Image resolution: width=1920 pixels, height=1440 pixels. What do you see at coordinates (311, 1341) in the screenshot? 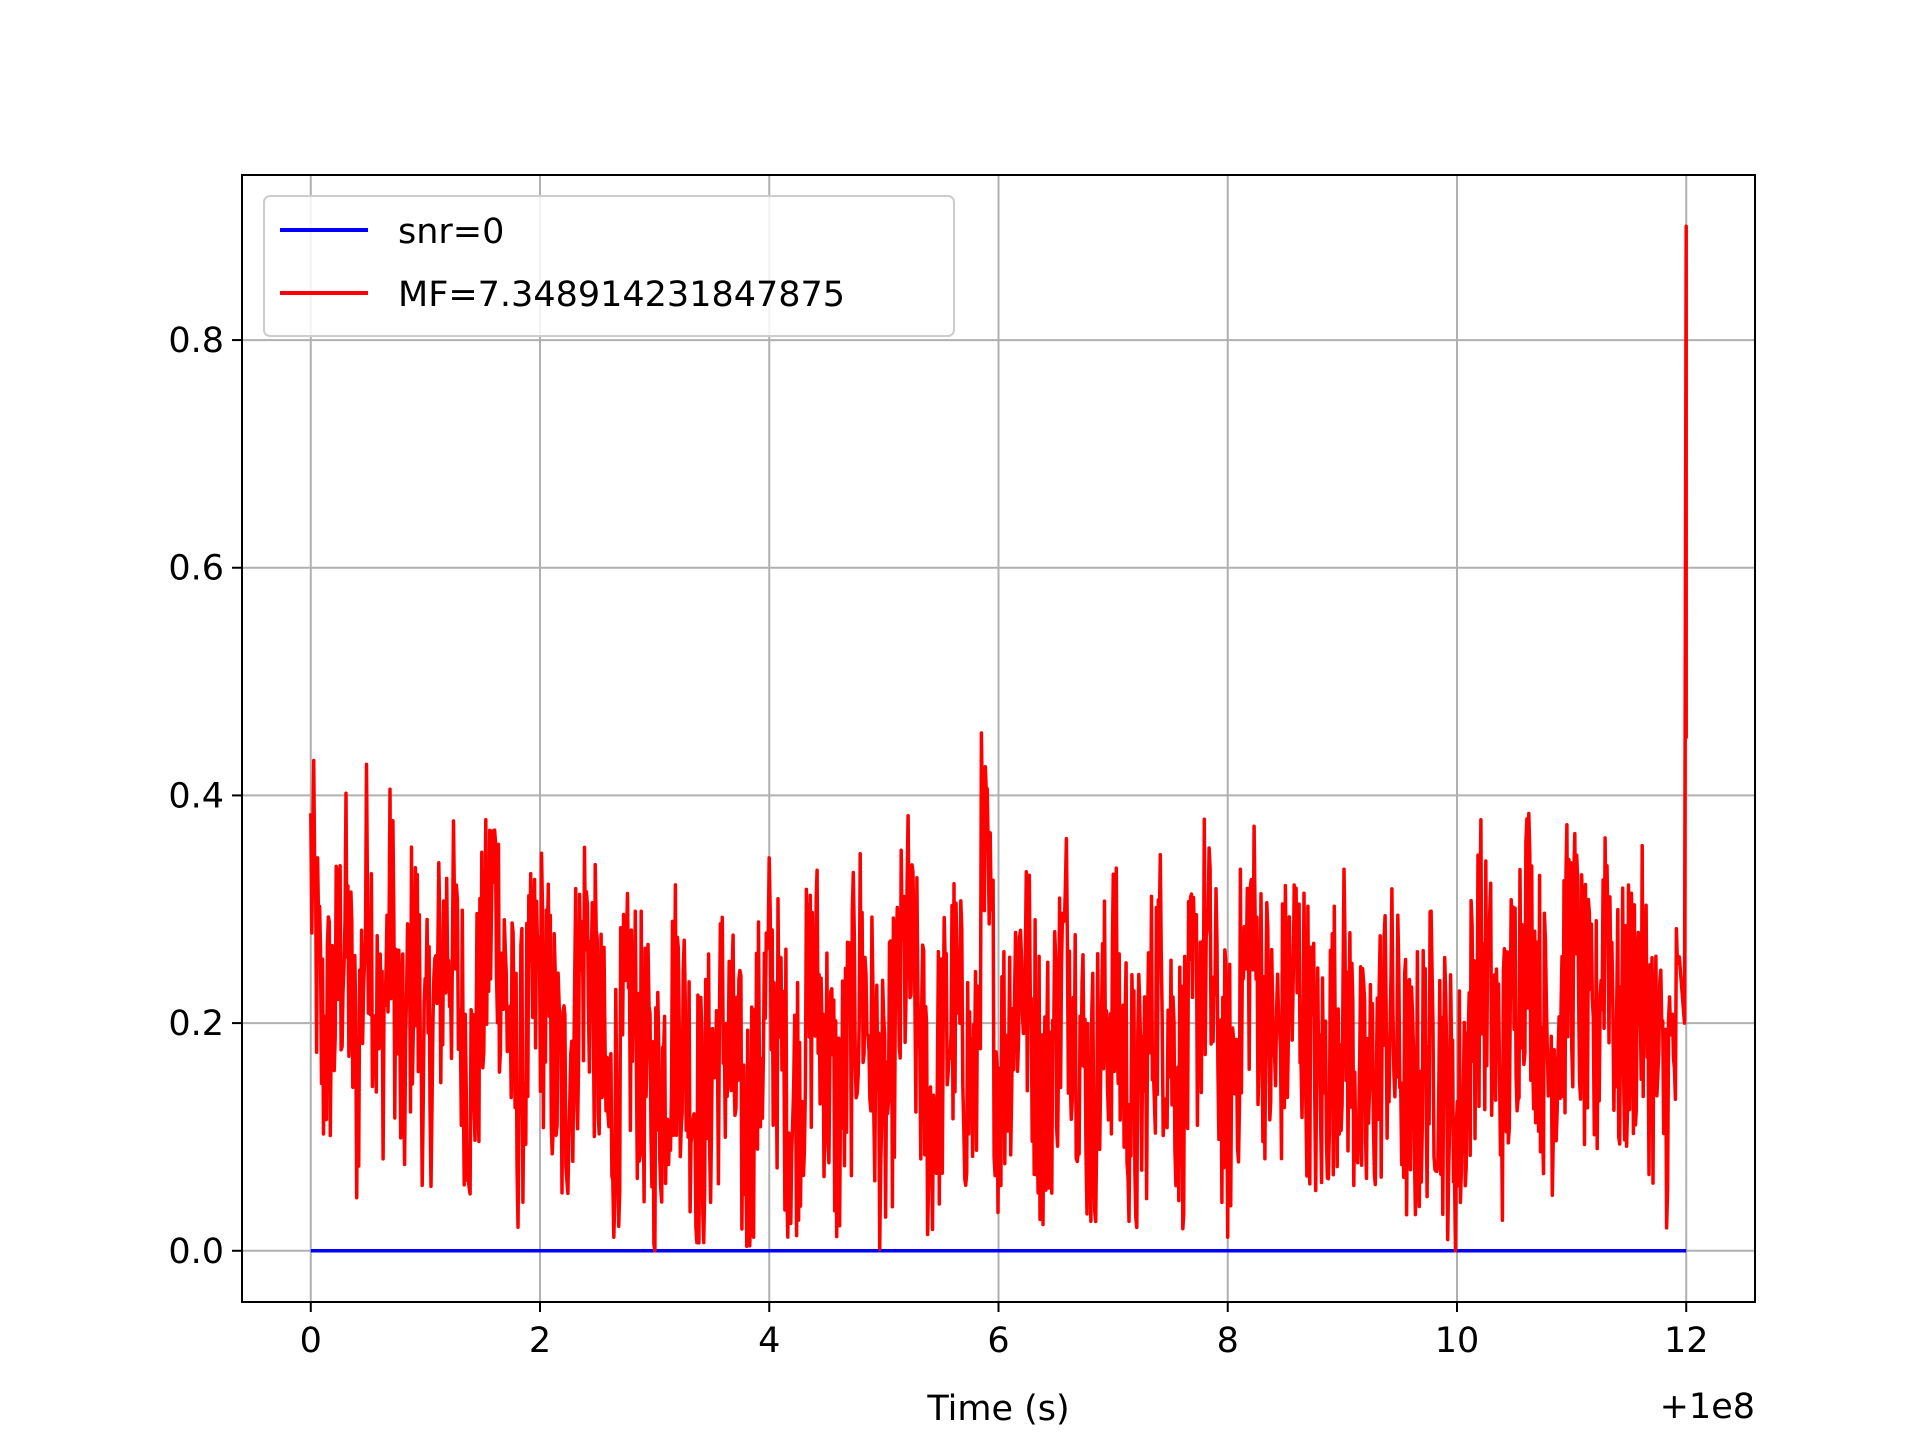
I see `x-tick-label: 0` at bounding box center [311, 1341].